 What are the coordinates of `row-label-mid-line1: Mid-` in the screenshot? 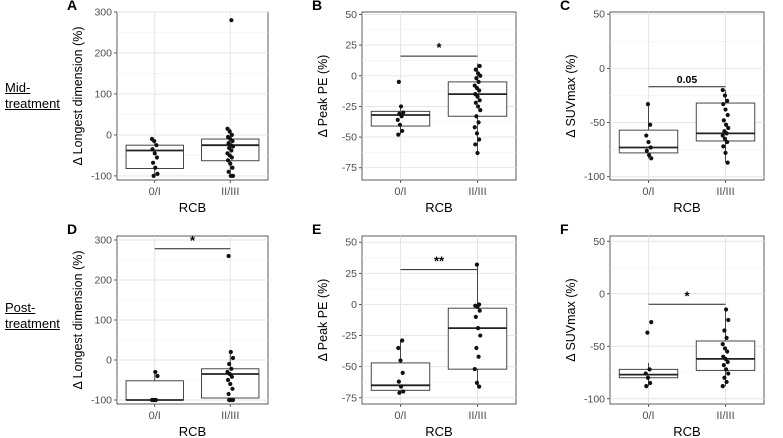 It's located at (18, 87).